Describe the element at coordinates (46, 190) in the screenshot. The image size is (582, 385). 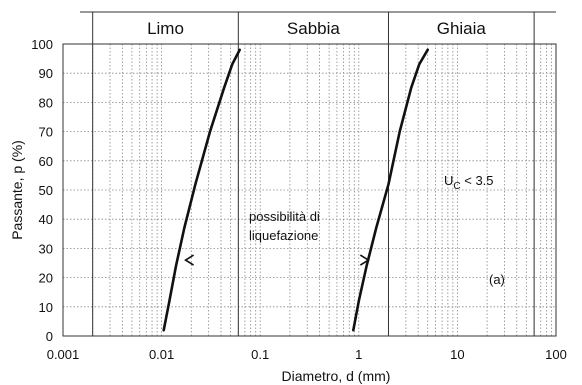
I see `y-tick-label: 50` at that location.